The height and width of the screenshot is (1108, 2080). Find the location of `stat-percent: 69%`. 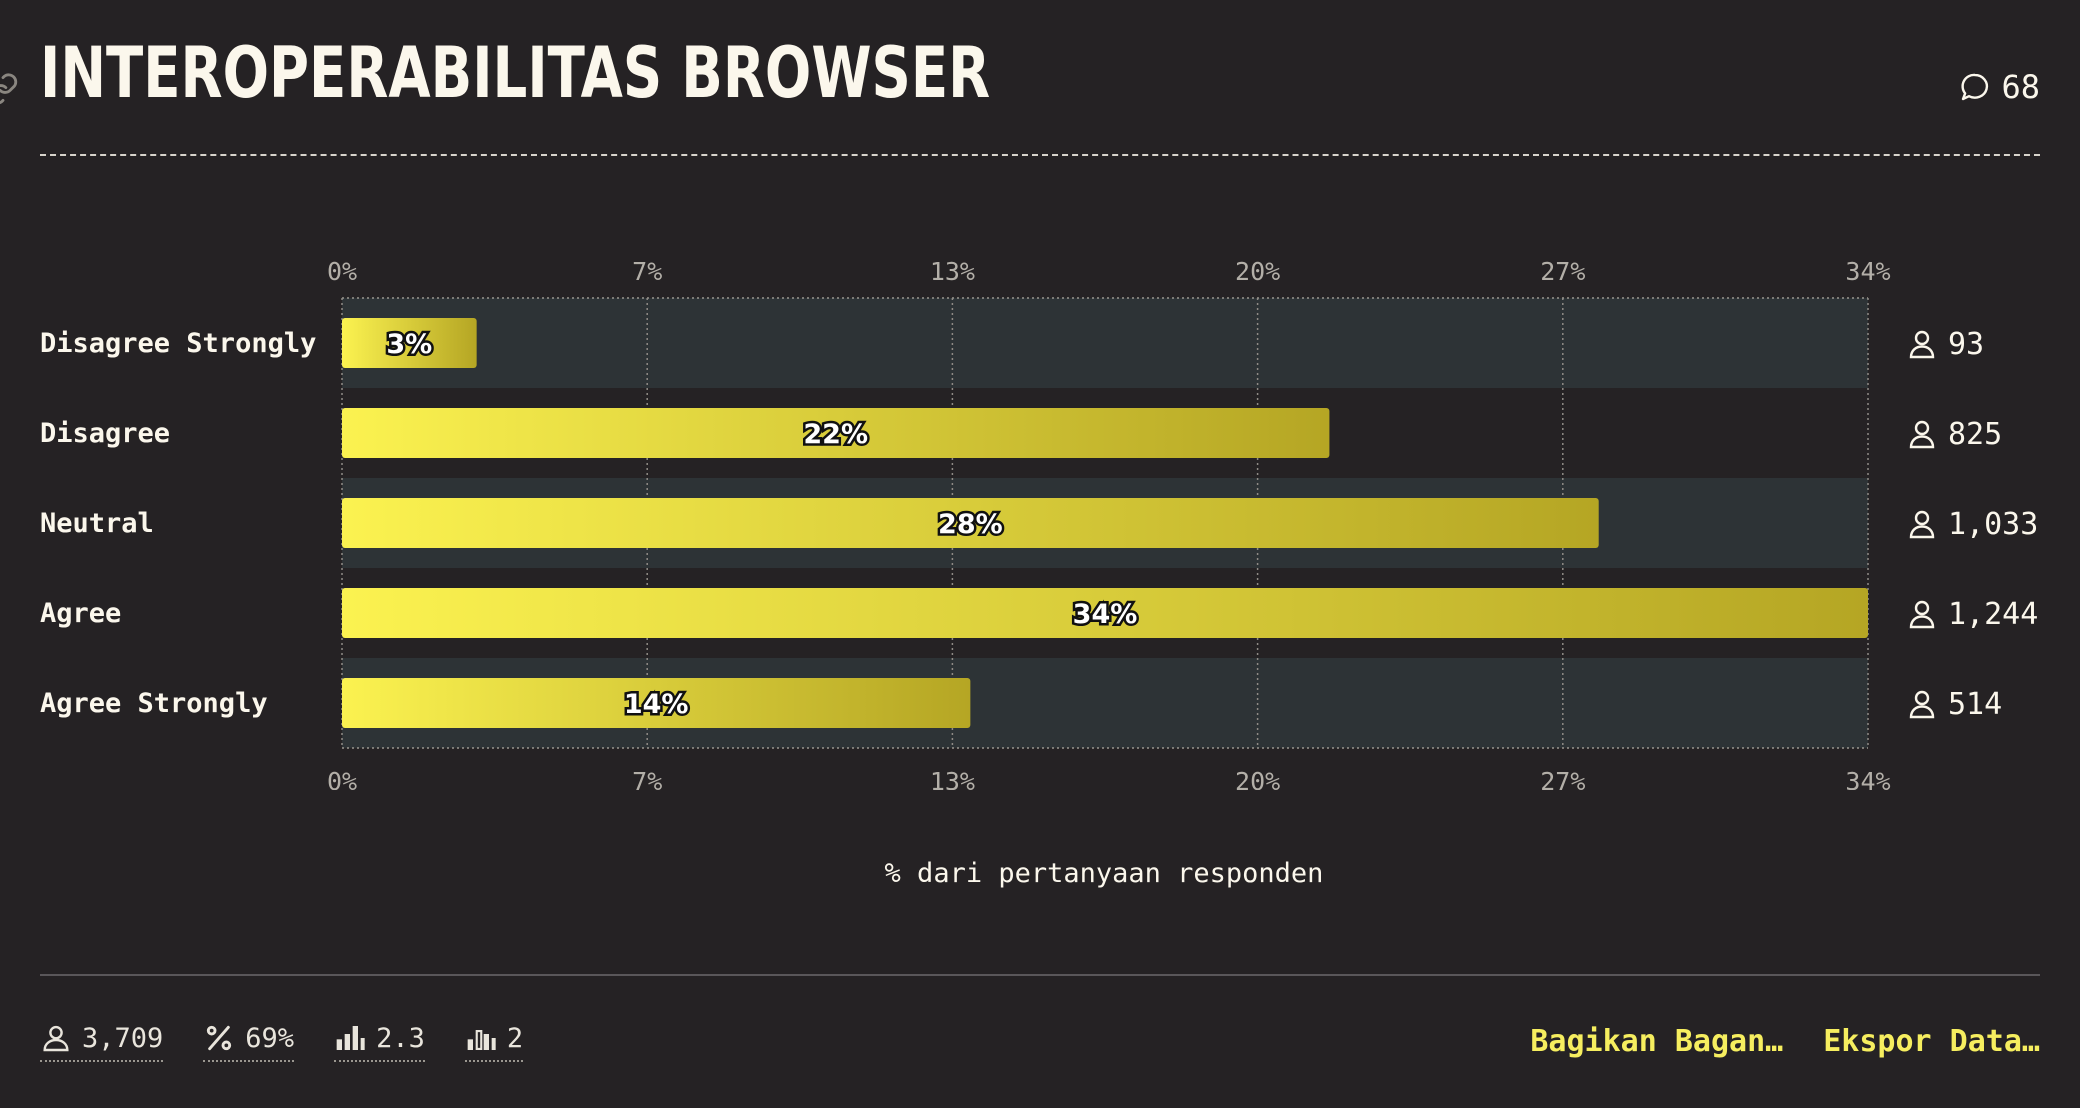

stat-percent: 69% is located at coordinates (249, 1042).